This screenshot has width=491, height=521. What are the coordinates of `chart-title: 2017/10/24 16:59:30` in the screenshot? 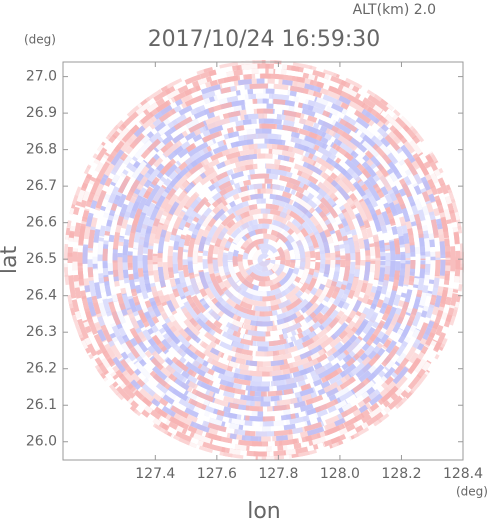 It's located at (264, 39).